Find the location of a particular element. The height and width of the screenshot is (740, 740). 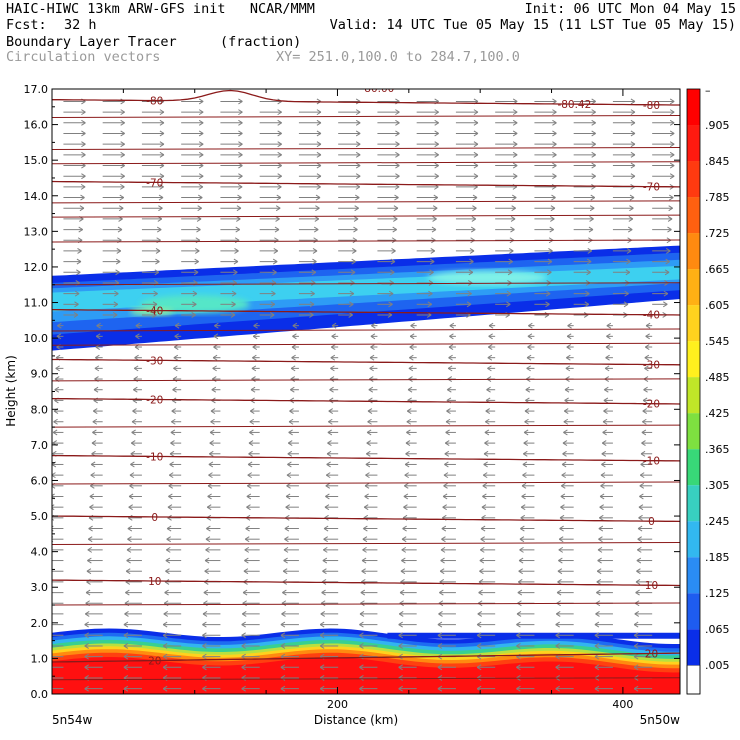

header-forecast-hour: 32 h is located at coordinates (80, 25).